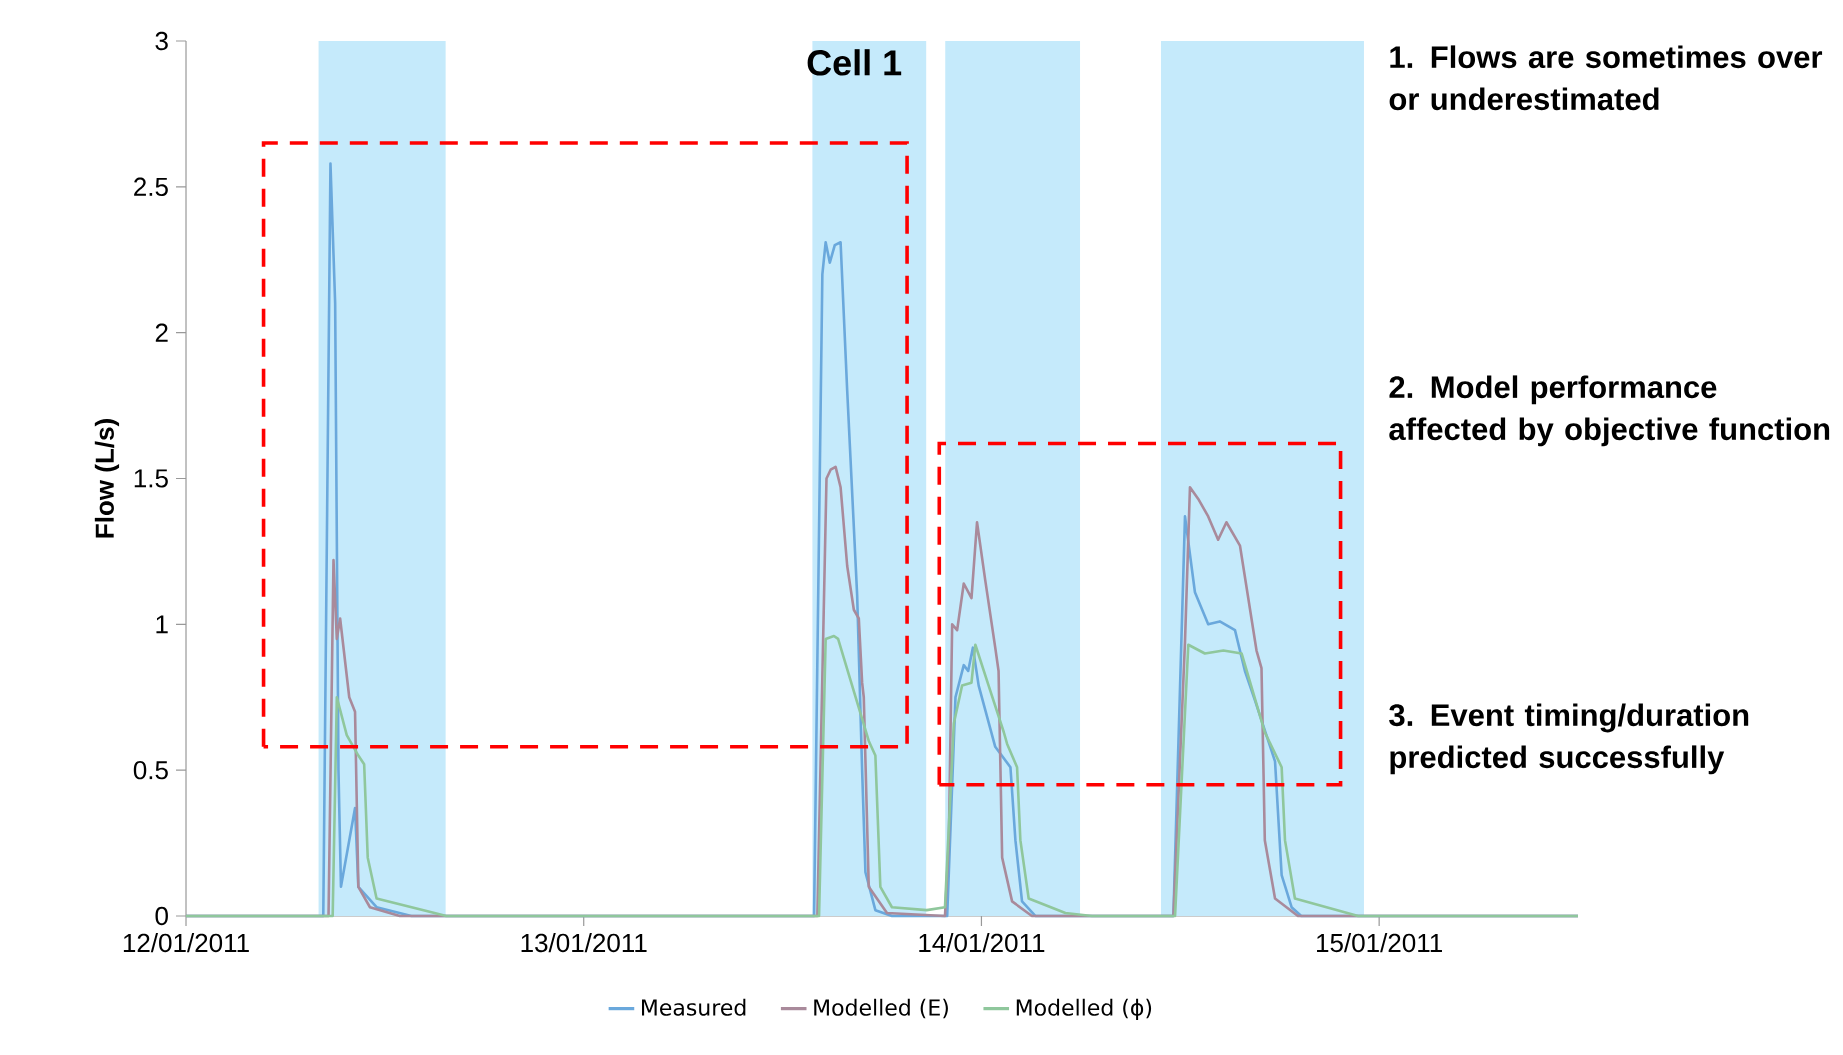 This screenshot has width=1843, height=1055. I want to click on legend-label: Modelled (ϕ), so click(1084, 1009).